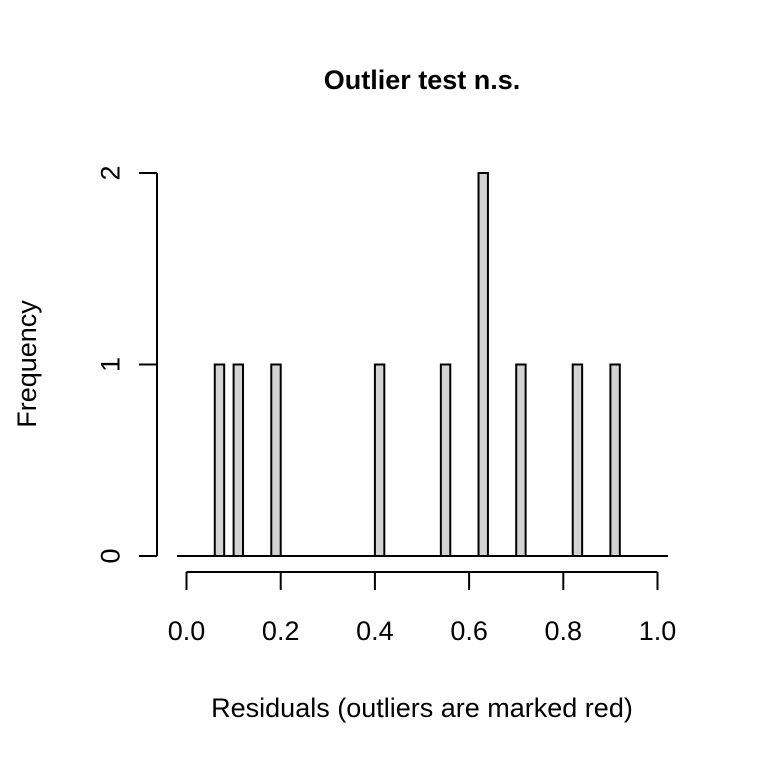  I want to click on y-tick-label: 0, so click(110, 555).